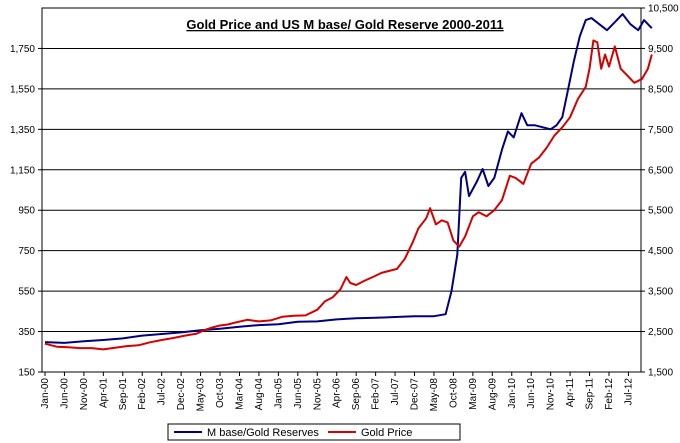  I want to click on legend-box, so click(314, 432).